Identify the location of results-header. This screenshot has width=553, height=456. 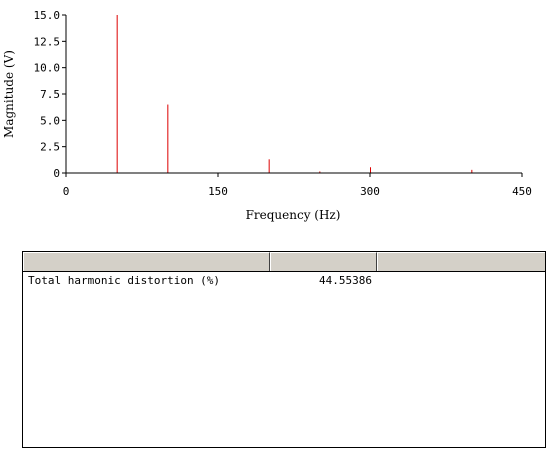
(284, 262).